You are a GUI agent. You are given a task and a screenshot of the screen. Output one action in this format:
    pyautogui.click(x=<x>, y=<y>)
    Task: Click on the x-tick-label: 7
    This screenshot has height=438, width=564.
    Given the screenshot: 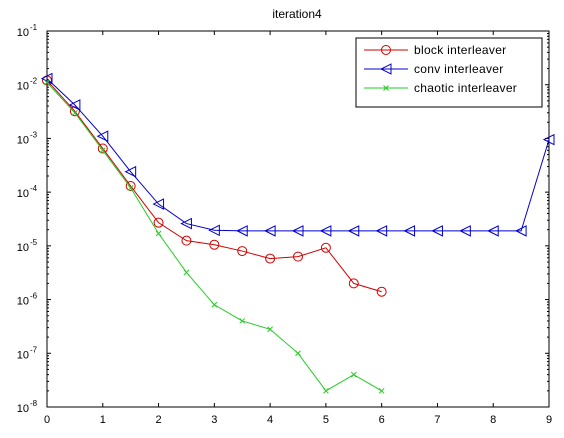 What is the action you would take?
    pyautogui.click(x=437, y=420)
    